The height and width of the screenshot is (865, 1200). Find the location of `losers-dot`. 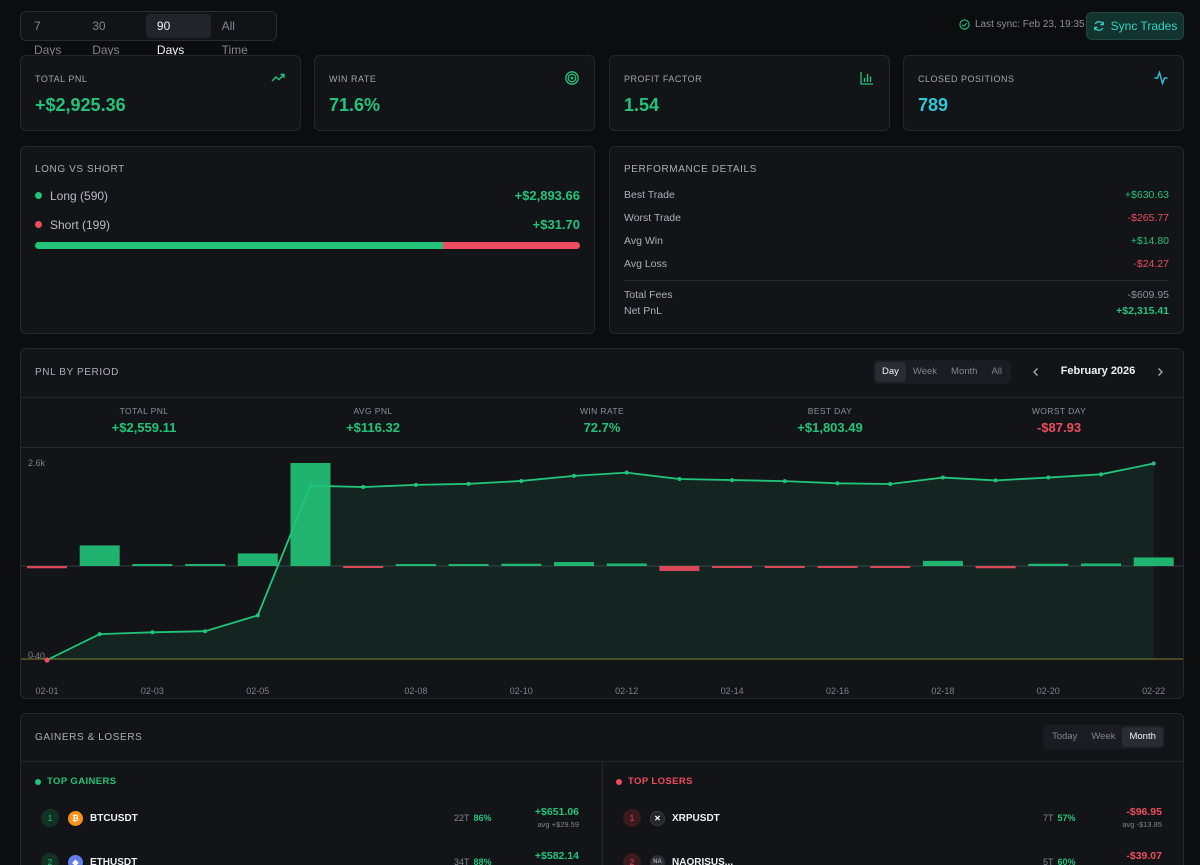

losers-dot is located at coordinates (619, 781).